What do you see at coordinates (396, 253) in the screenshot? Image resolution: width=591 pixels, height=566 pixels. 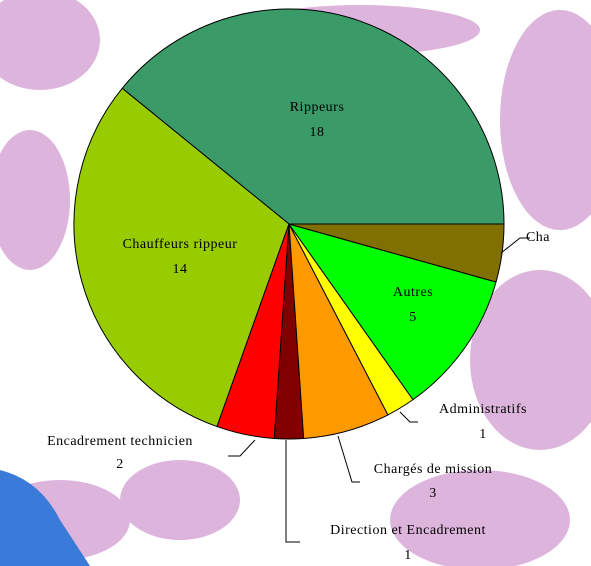 I see `pie-slice` at bounding box center [396, 253].